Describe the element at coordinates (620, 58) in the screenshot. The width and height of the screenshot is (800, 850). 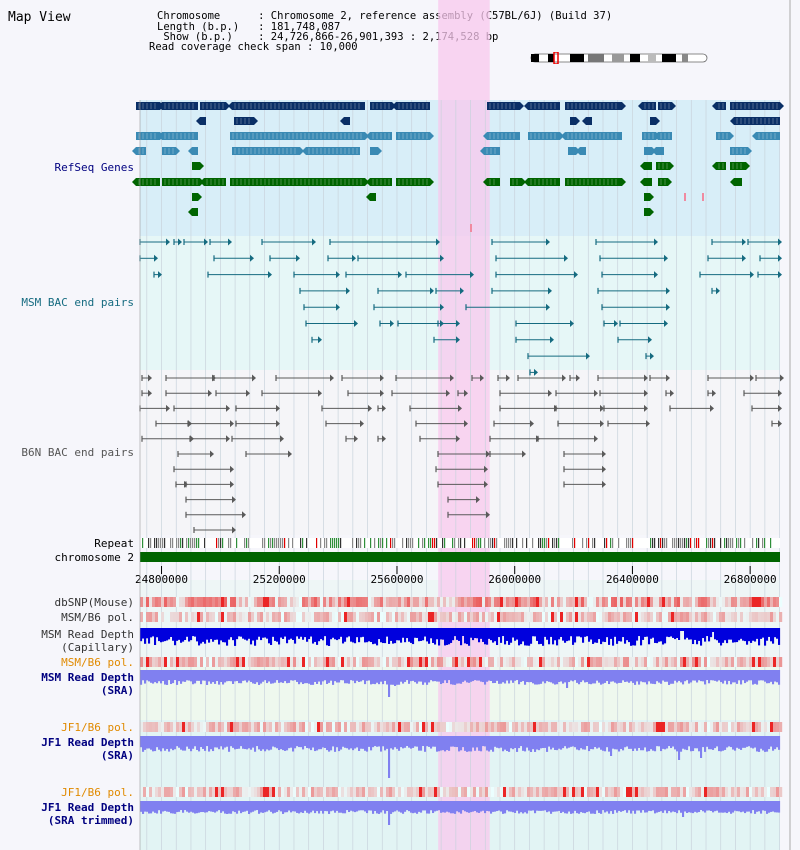
I see `chromosome-ideogram` at that location.